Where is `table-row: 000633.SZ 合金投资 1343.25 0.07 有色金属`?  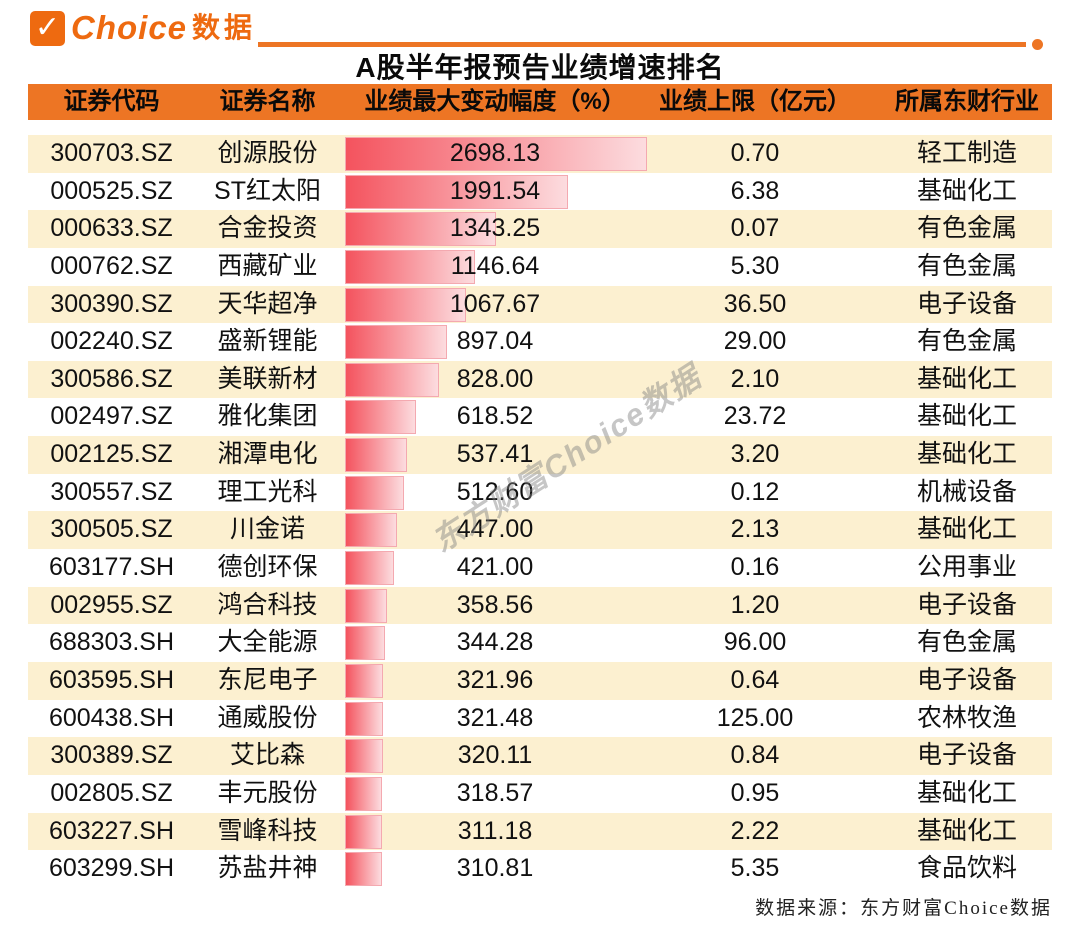
table-row: 000633.SZ 合金投资 1343.25 0.07 有色金属 is located at coordinates (540, 229).